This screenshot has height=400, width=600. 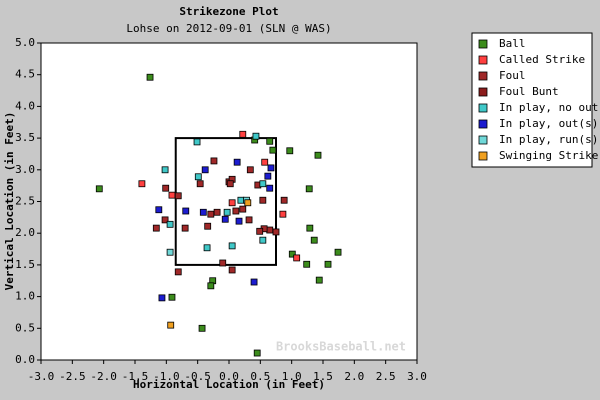 I want to click on legend-label: In play, no out, so click(x=548, y=107).